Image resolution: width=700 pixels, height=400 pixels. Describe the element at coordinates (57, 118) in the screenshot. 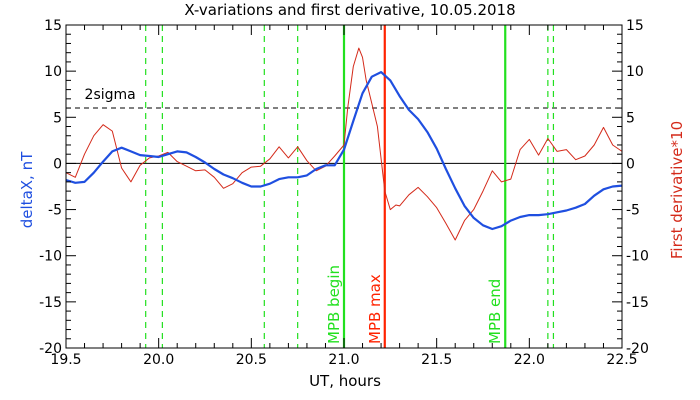

I see `y-tick-label-left: 5` at that location.